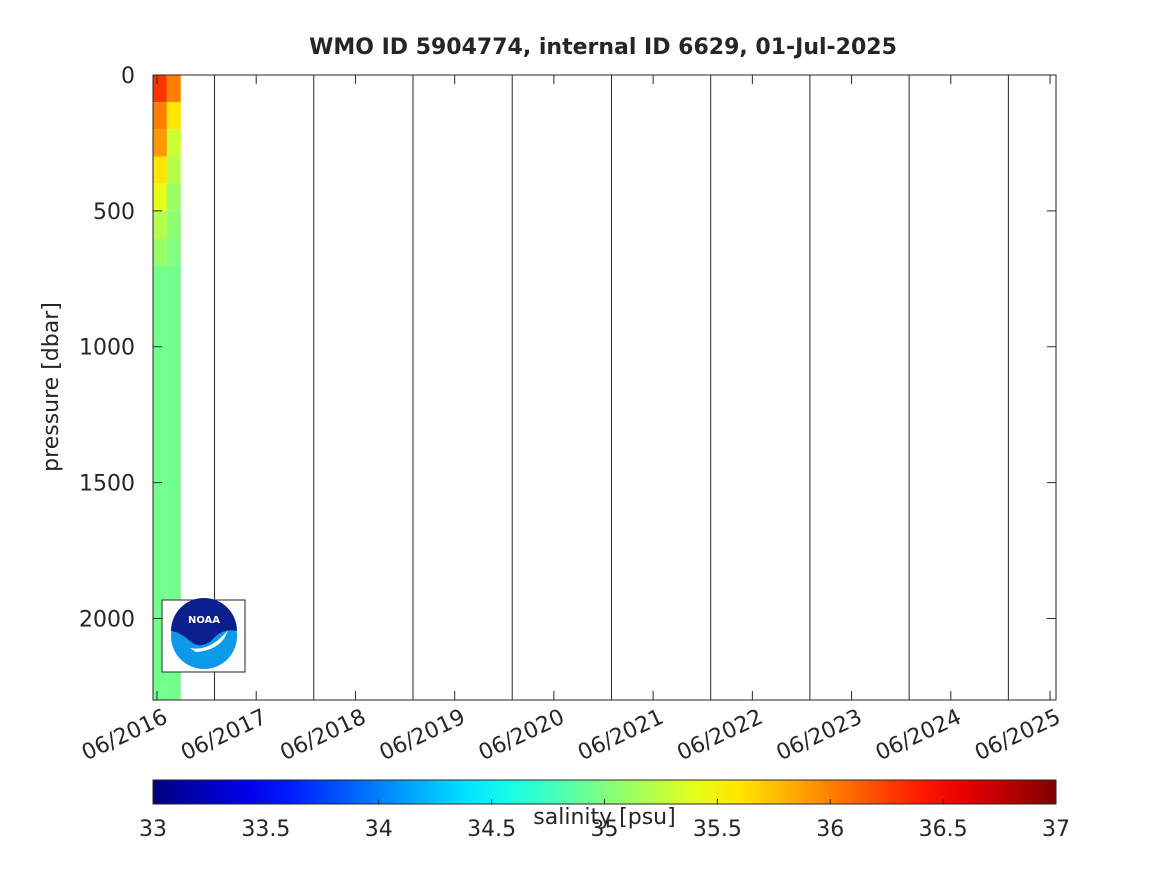 This screenshot has height=875, width=1167. I want to click on colorbar-tick-label: 35.5, so click(717, 829).